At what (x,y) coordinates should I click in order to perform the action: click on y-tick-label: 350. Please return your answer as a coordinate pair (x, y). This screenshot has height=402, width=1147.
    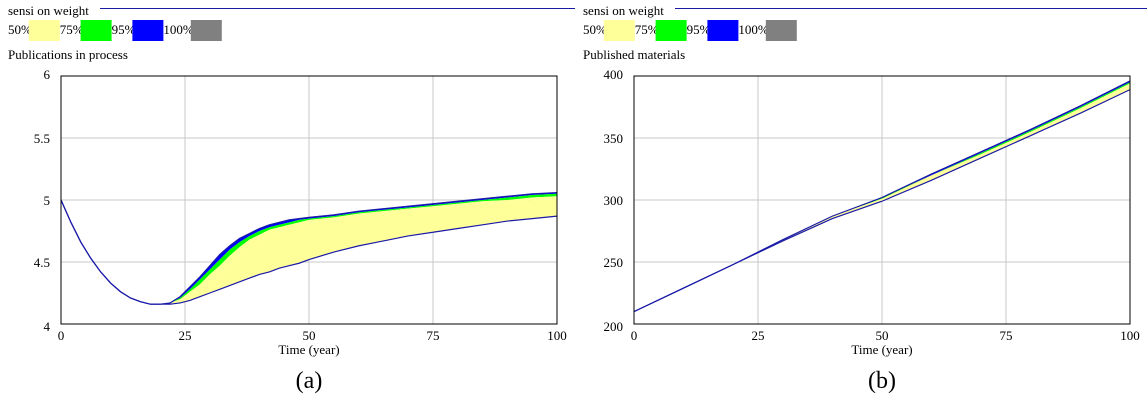
    Looking at the image, I should click on (614, 138).